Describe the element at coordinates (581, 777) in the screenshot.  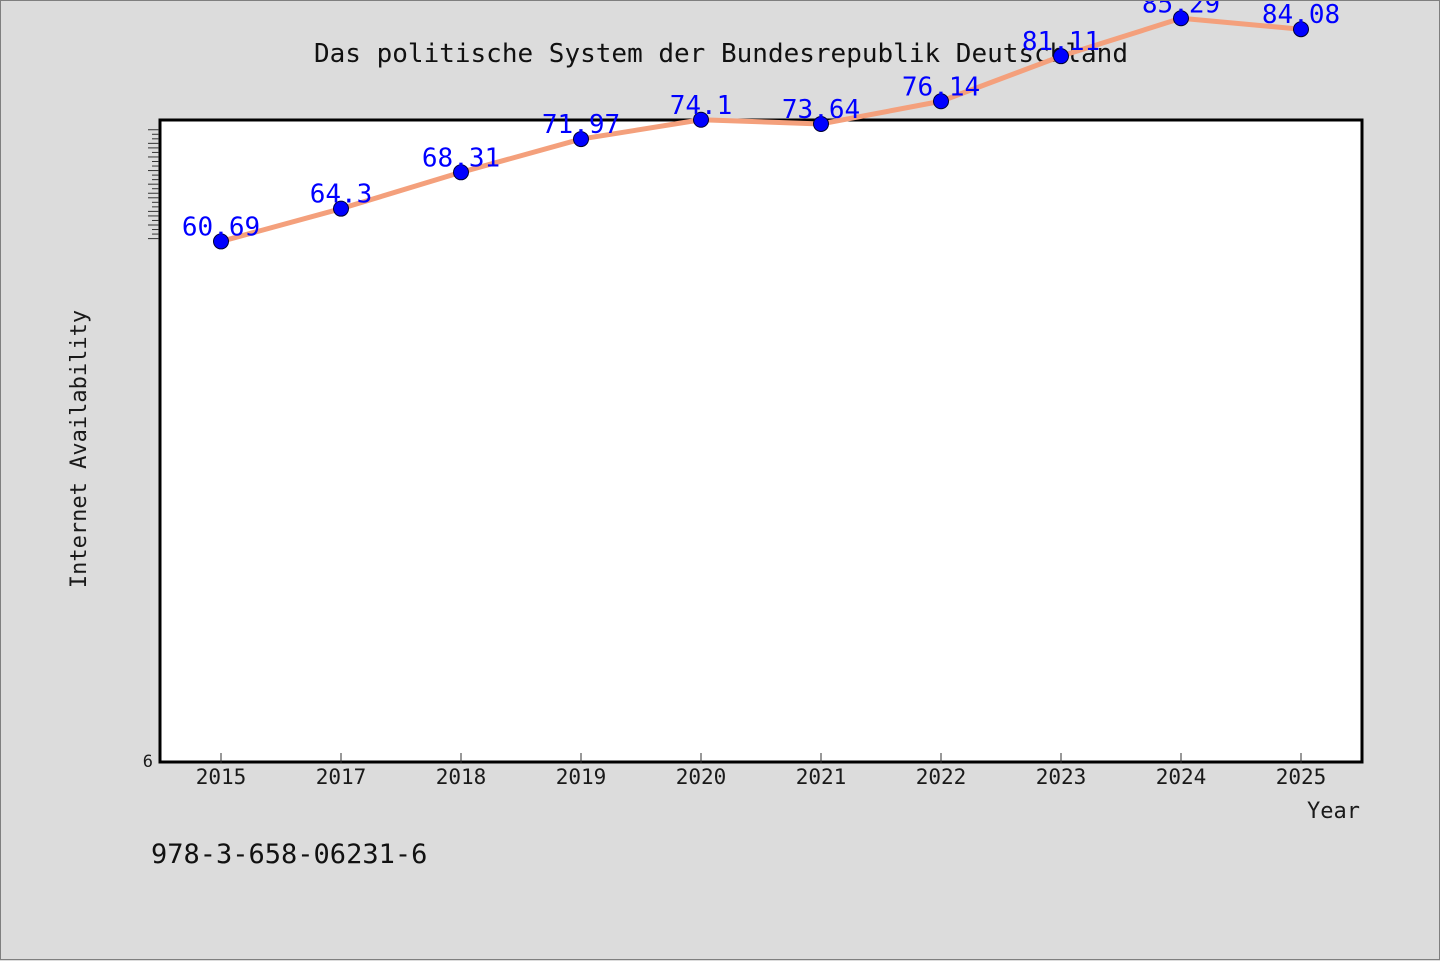
I see `x-tick-label: 2019` at that location.